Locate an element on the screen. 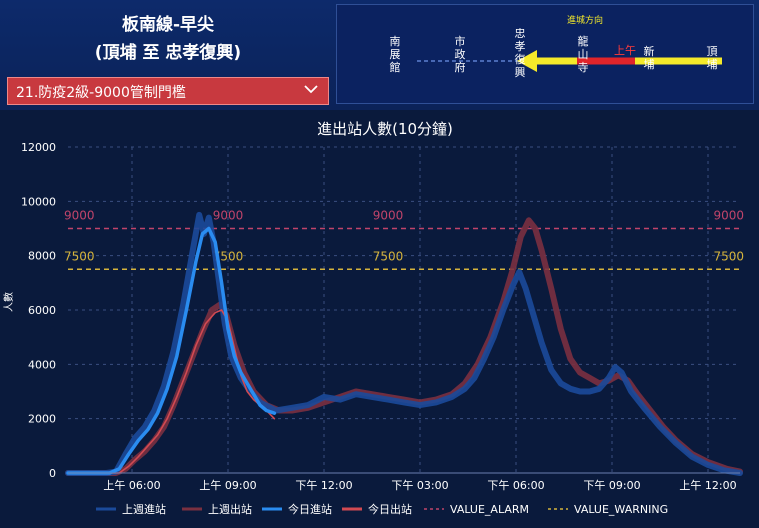 This screenshot has height=528, width=759. station-zhongxiaofuxing: 忠孝復興 is located at coordinates (520, 53).